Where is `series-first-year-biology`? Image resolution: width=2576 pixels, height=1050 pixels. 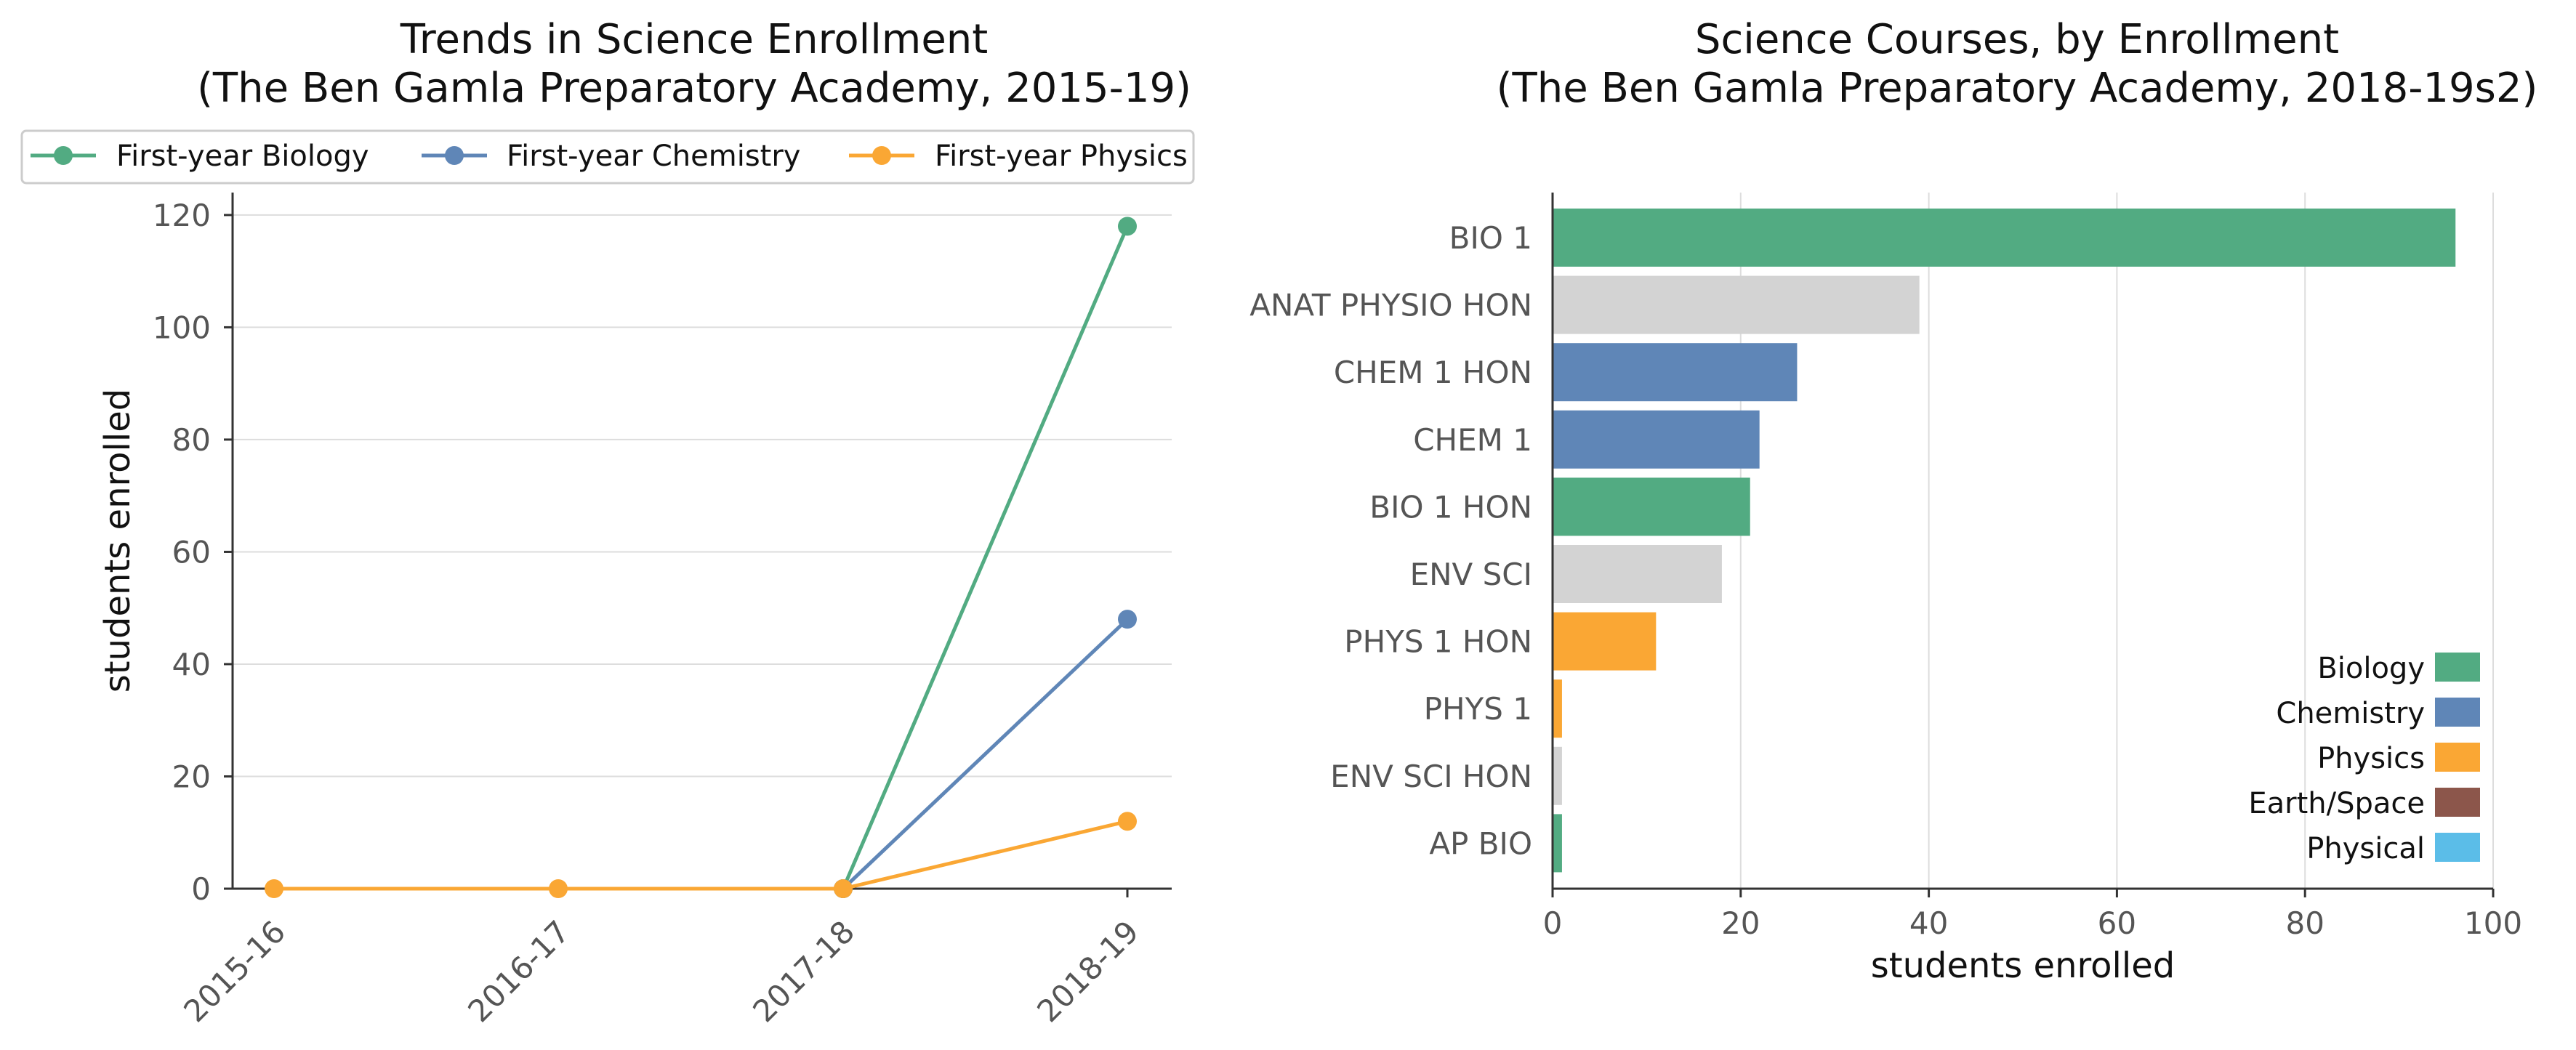 series-first-year-biology is located at coordinates (985, 557).